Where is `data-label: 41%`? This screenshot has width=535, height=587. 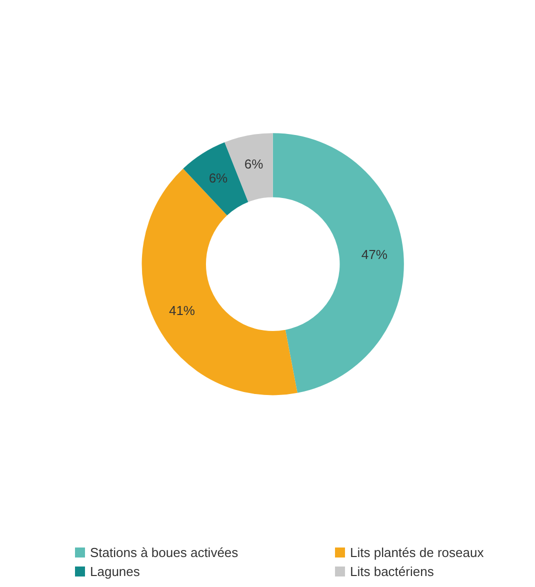
data-label: 41% is located at coordinates (182, 310).